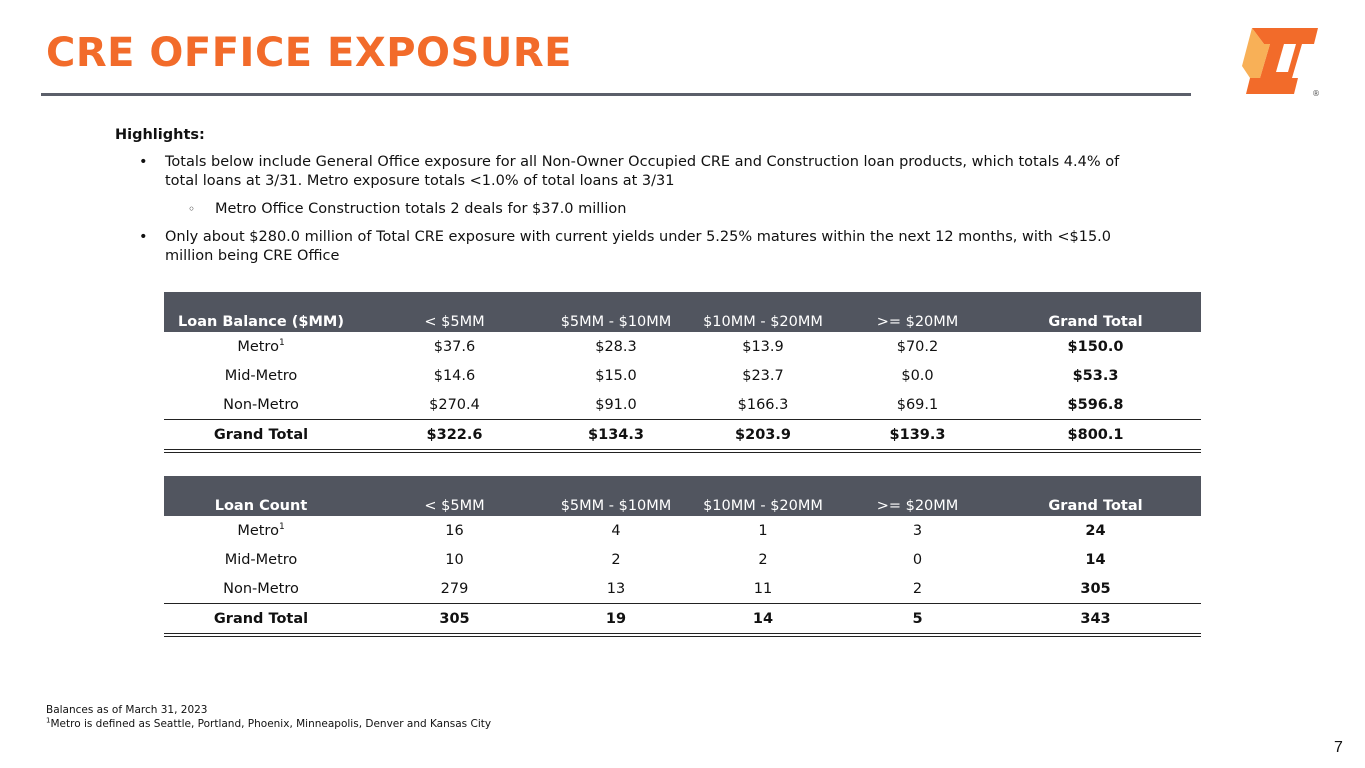  Describe the element at coordinates (616, 436) in the screenshot. I see `table-cell: $134.3` at that location.